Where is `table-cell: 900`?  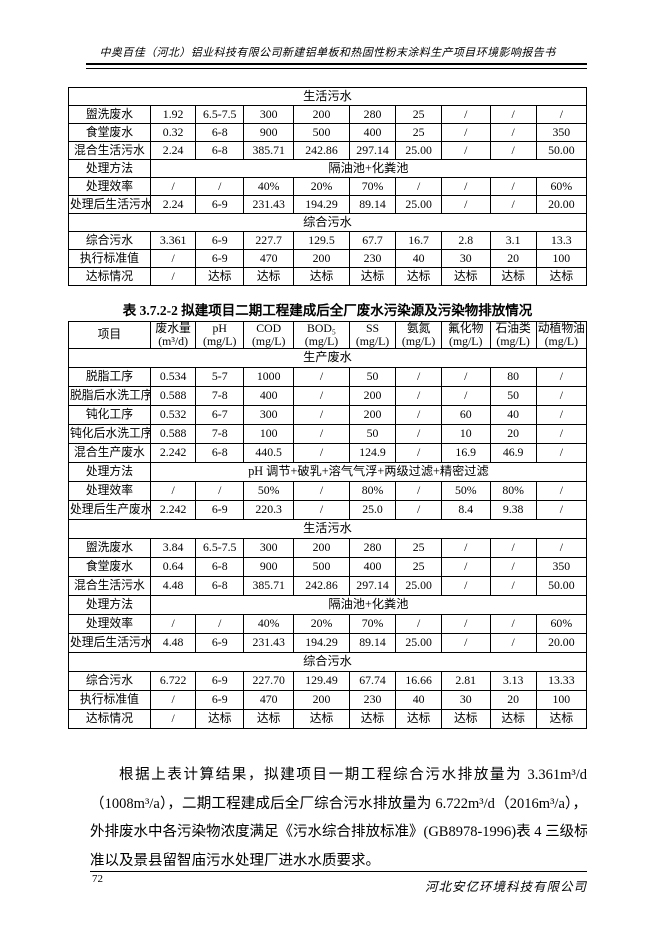
table-cell: 900 is located at coordinates (269, 132).